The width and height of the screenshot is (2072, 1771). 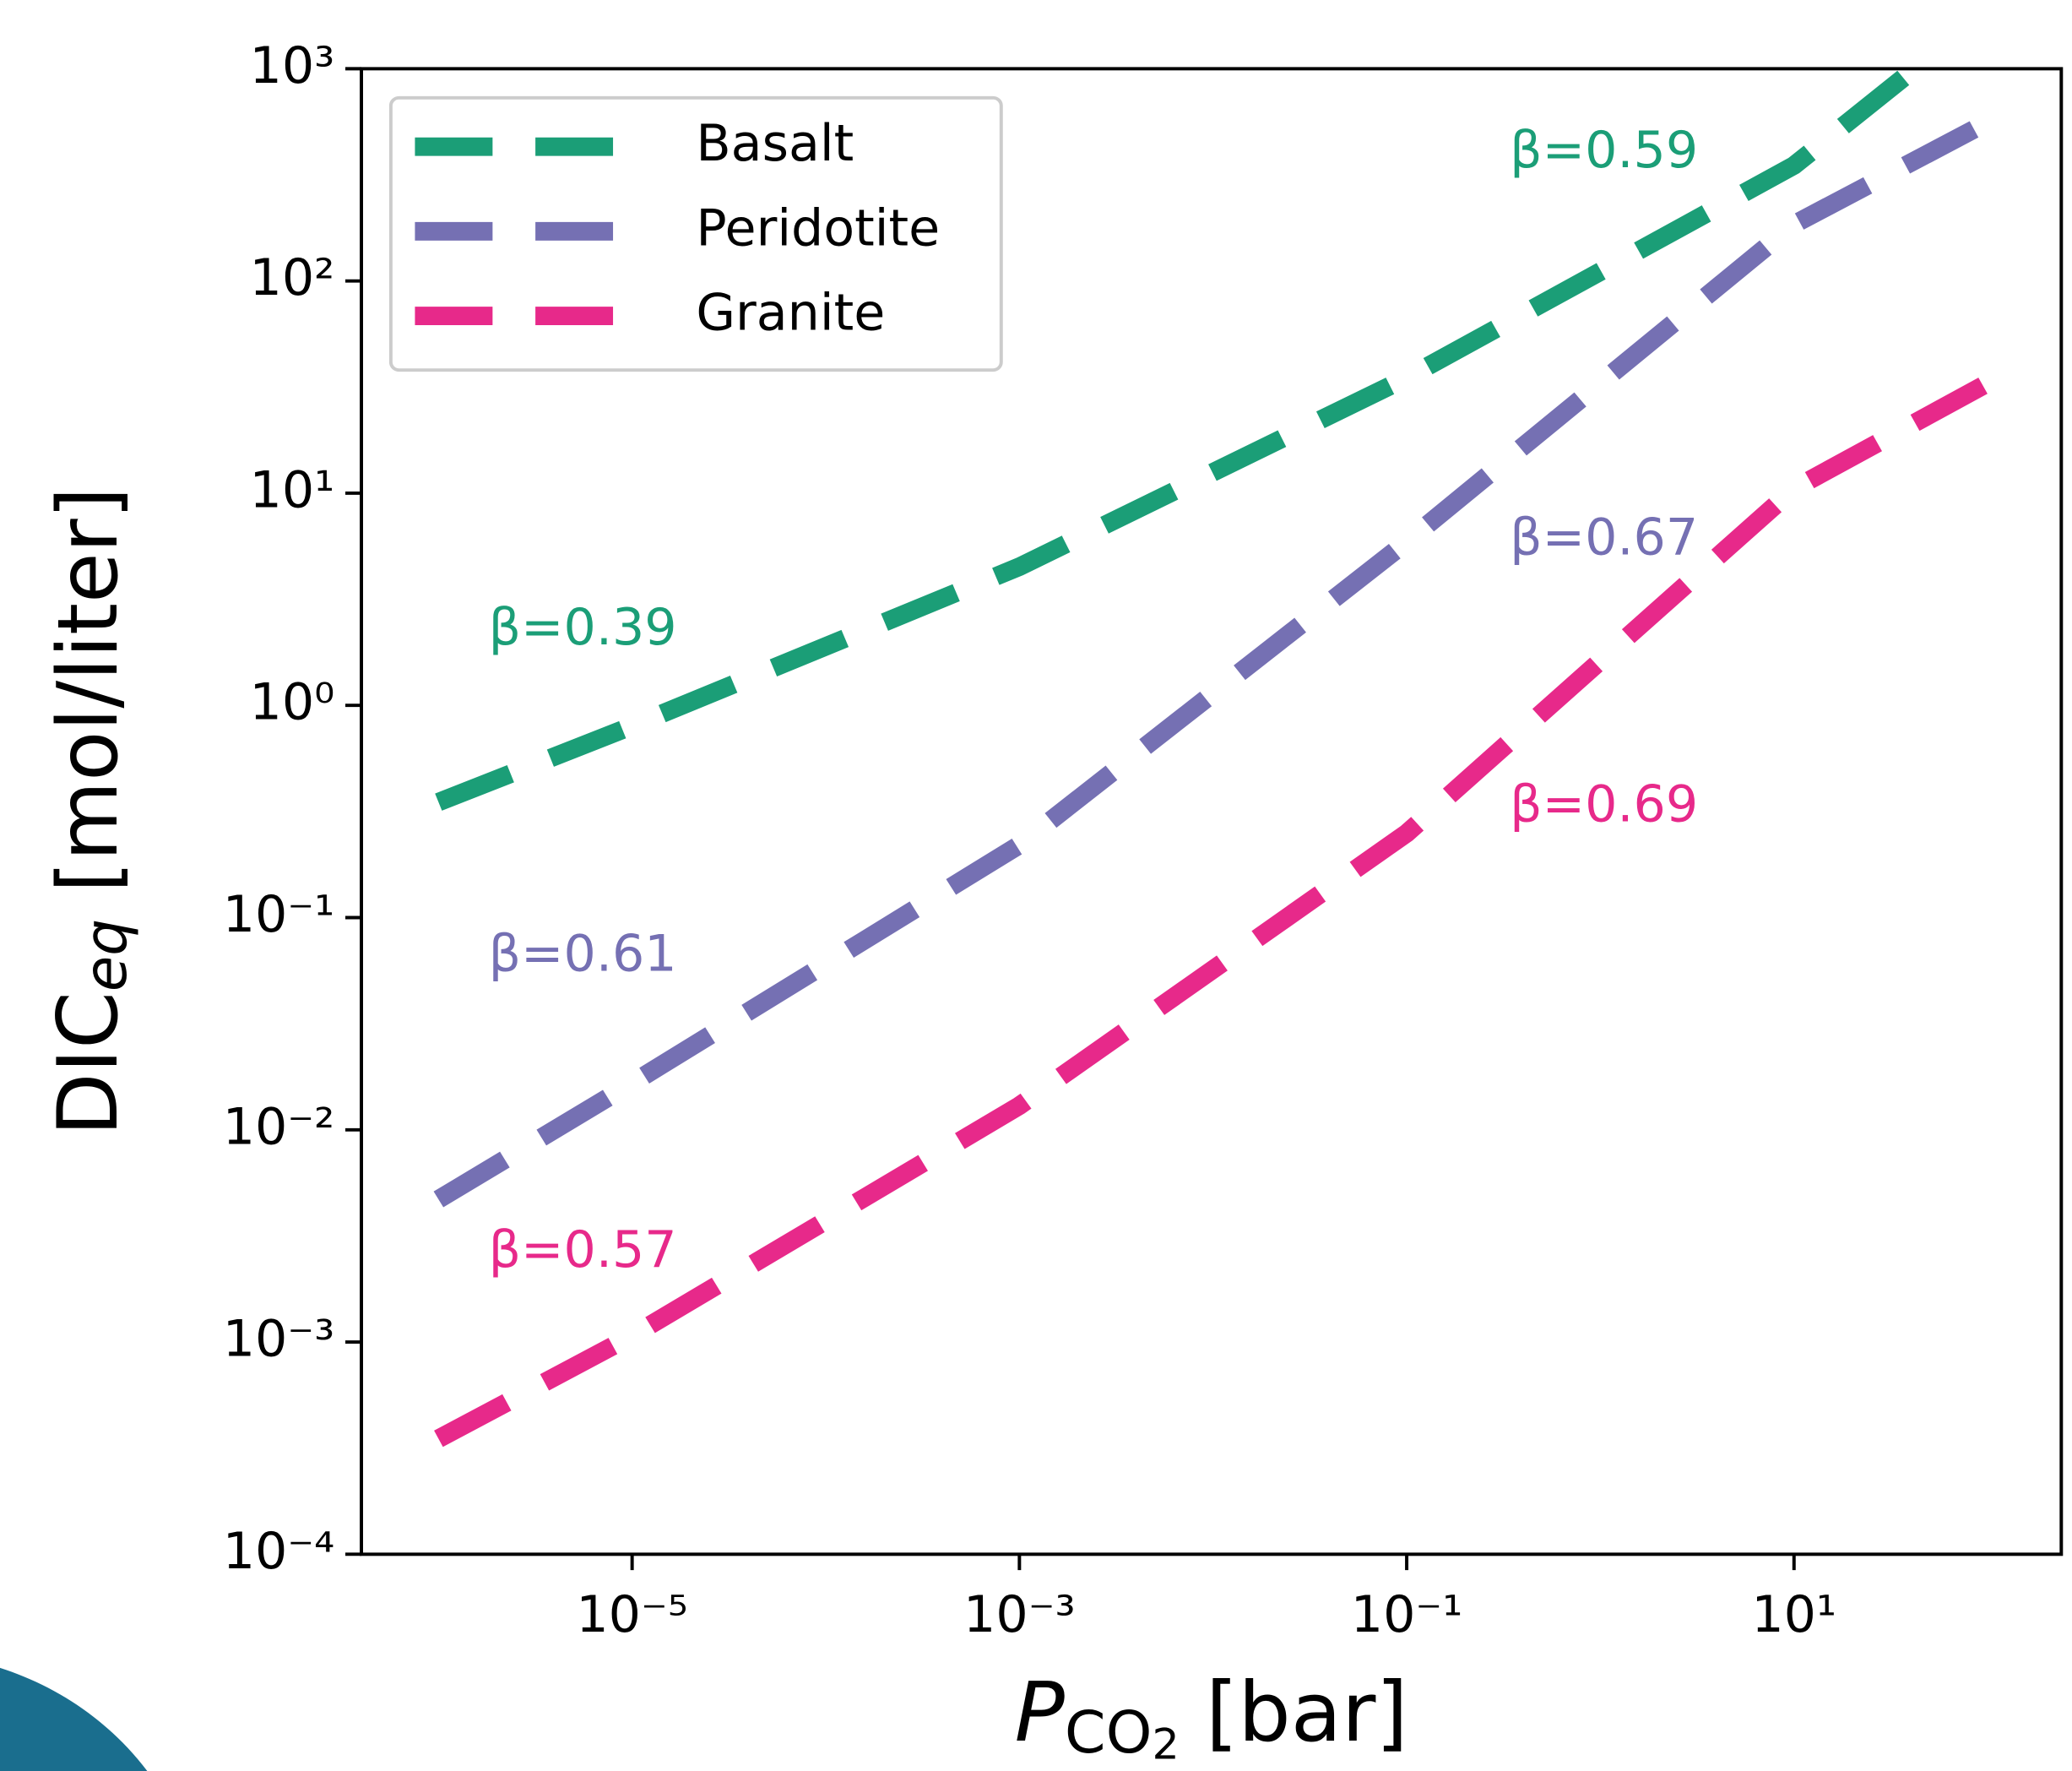 I want to click on annotation: β=0.67, so click(x=1604, y=538).